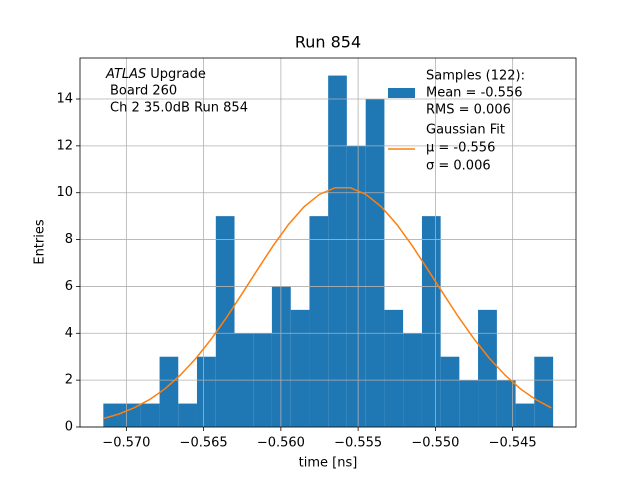 The image size is (640, 480). I want to click on y-tick-label: 14, so click(64, 99).